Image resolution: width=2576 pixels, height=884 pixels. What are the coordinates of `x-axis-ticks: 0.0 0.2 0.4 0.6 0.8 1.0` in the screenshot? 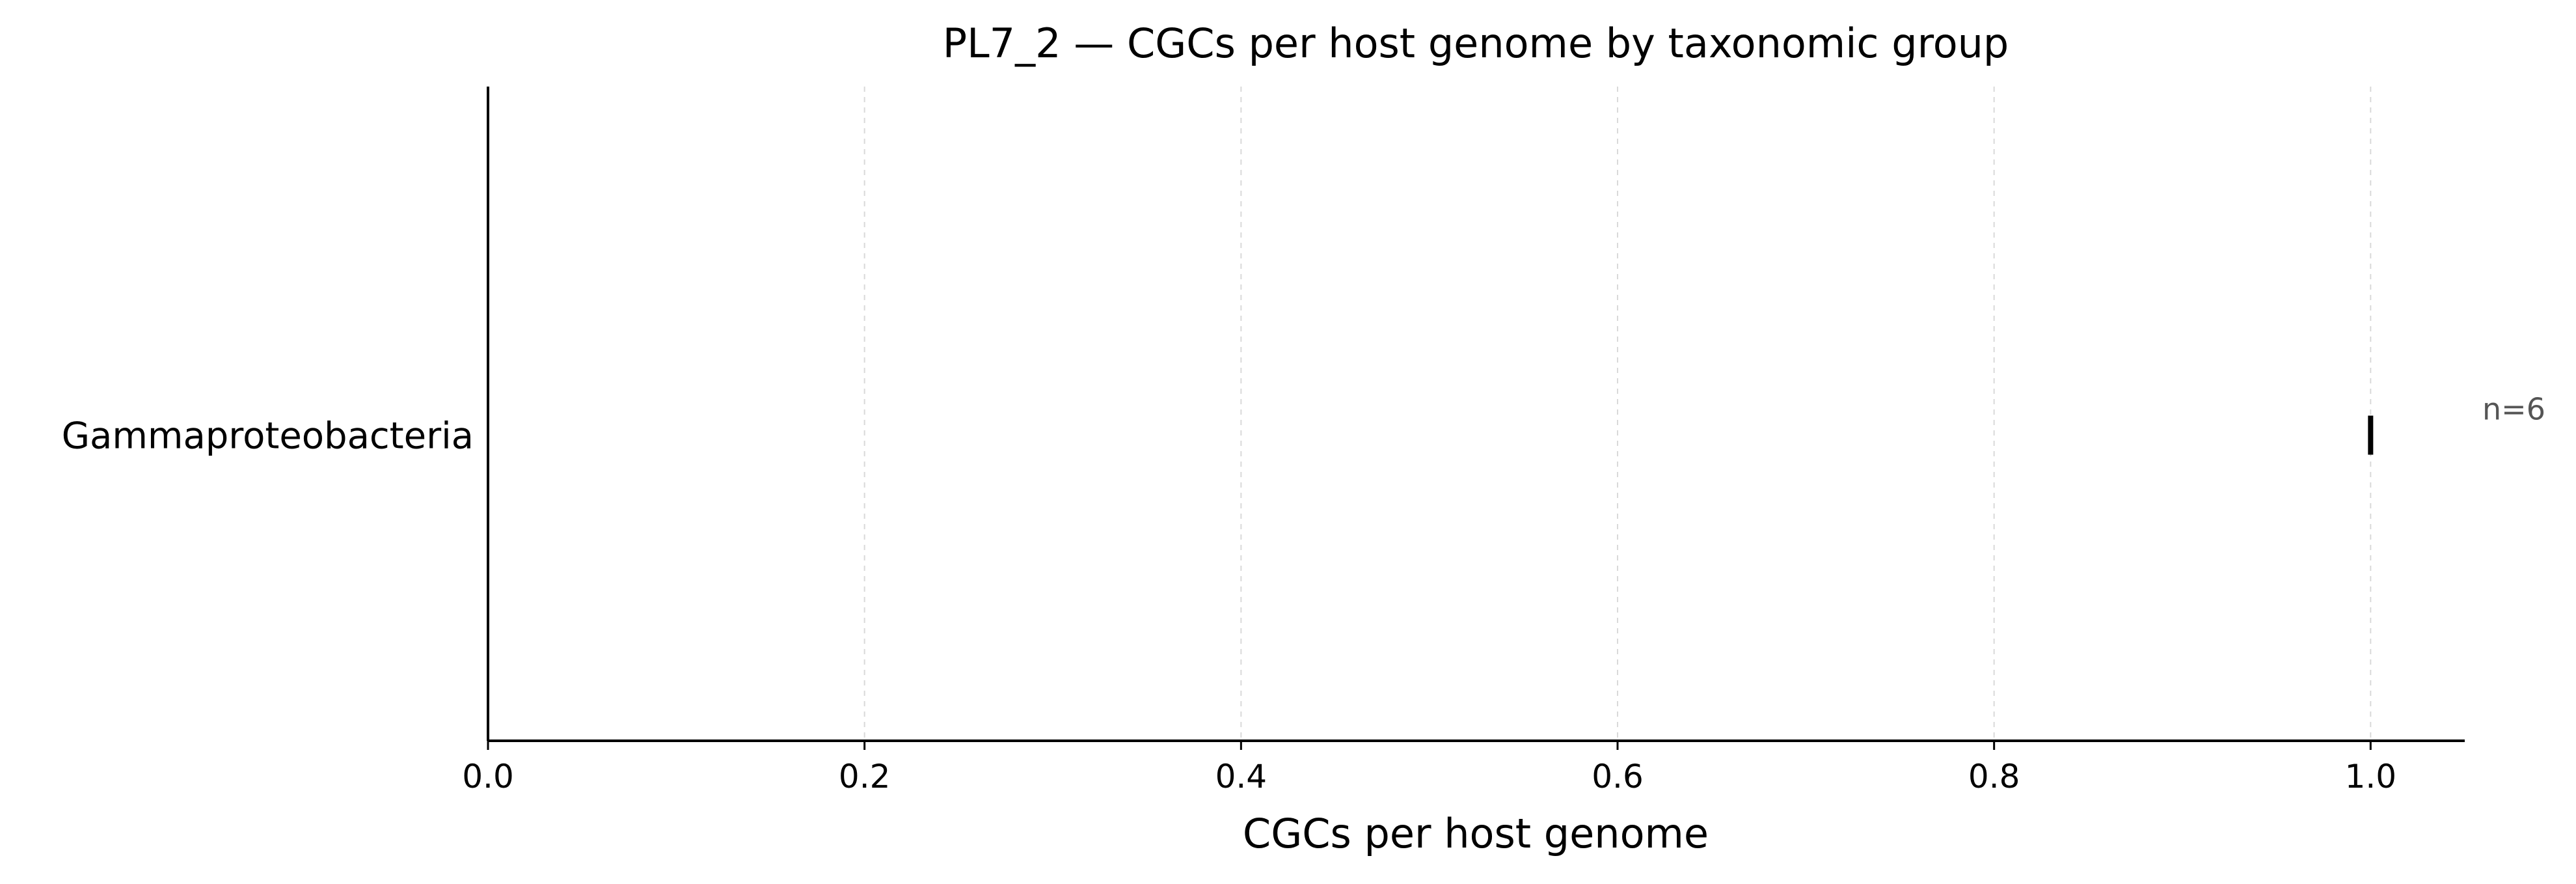 It's located at (1429, 768).